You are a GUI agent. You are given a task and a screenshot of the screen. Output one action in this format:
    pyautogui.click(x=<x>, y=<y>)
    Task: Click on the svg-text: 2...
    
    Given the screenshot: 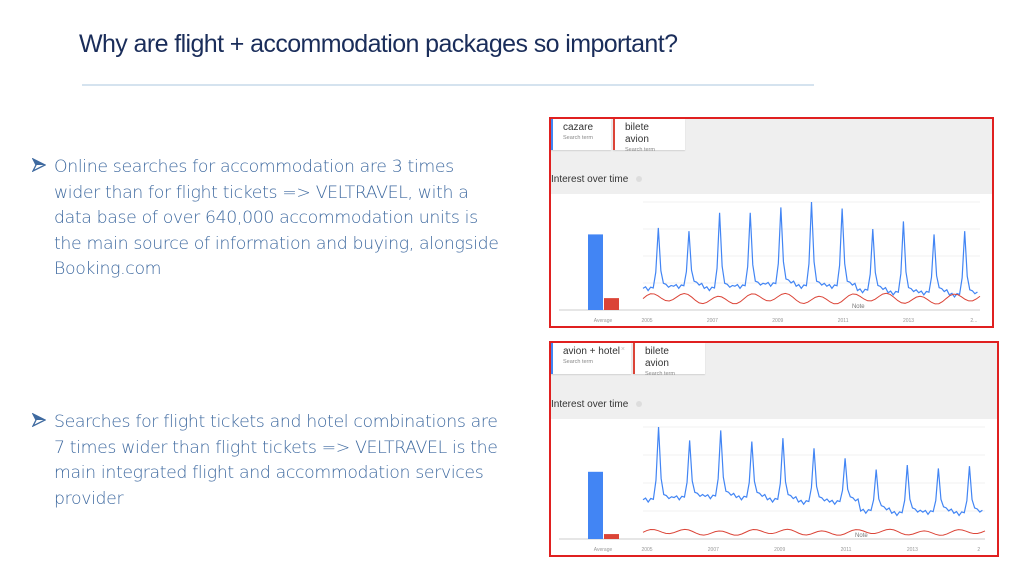 What is the action you would take?
    pyautogui.click(x=973, y=321)
    